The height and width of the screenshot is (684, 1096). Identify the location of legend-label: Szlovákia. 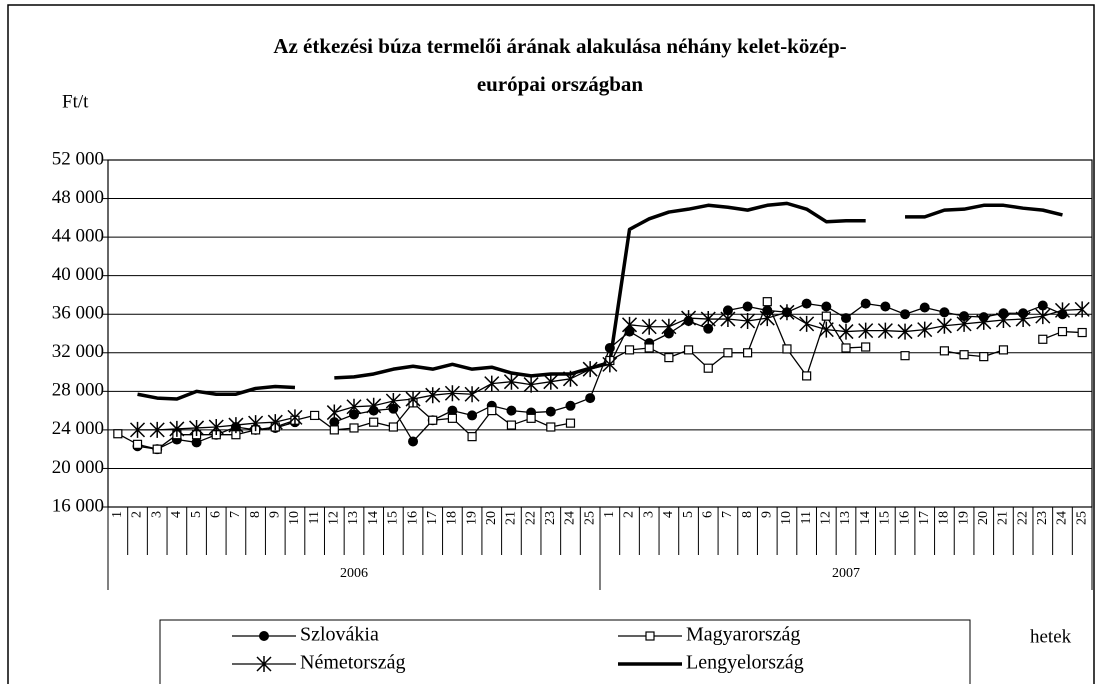
(339, 635).